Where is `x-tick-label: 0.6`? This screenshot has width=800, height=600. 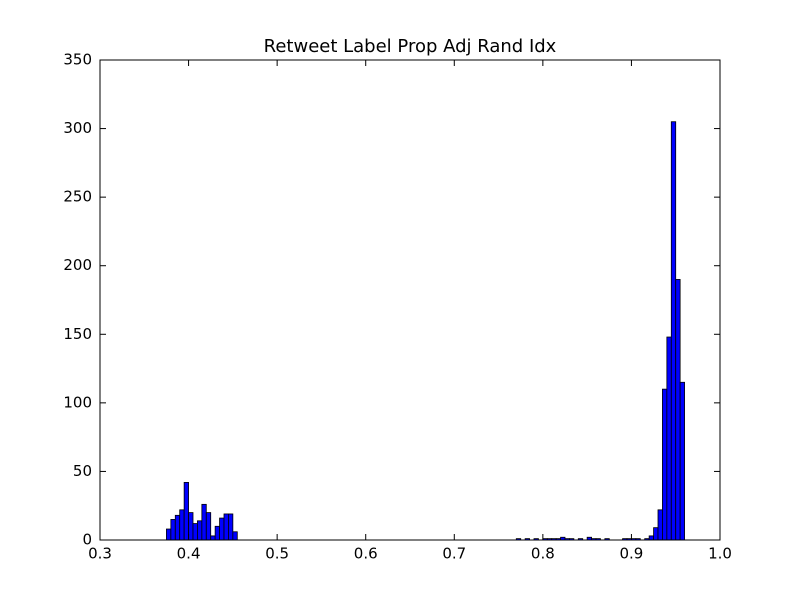
x-tick-label: 0.6 is located at coordinates (366, 554).